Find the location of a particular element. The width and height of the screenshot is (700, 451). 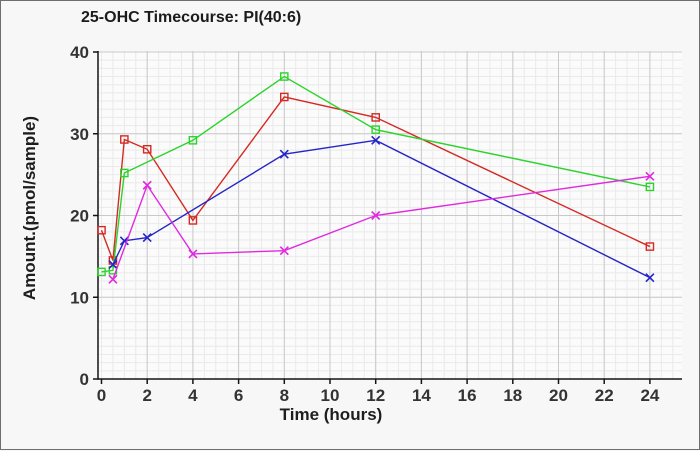

chart-title: 25-OHC Timecourse: PI(40:6) is located at coordinates (191, 17).